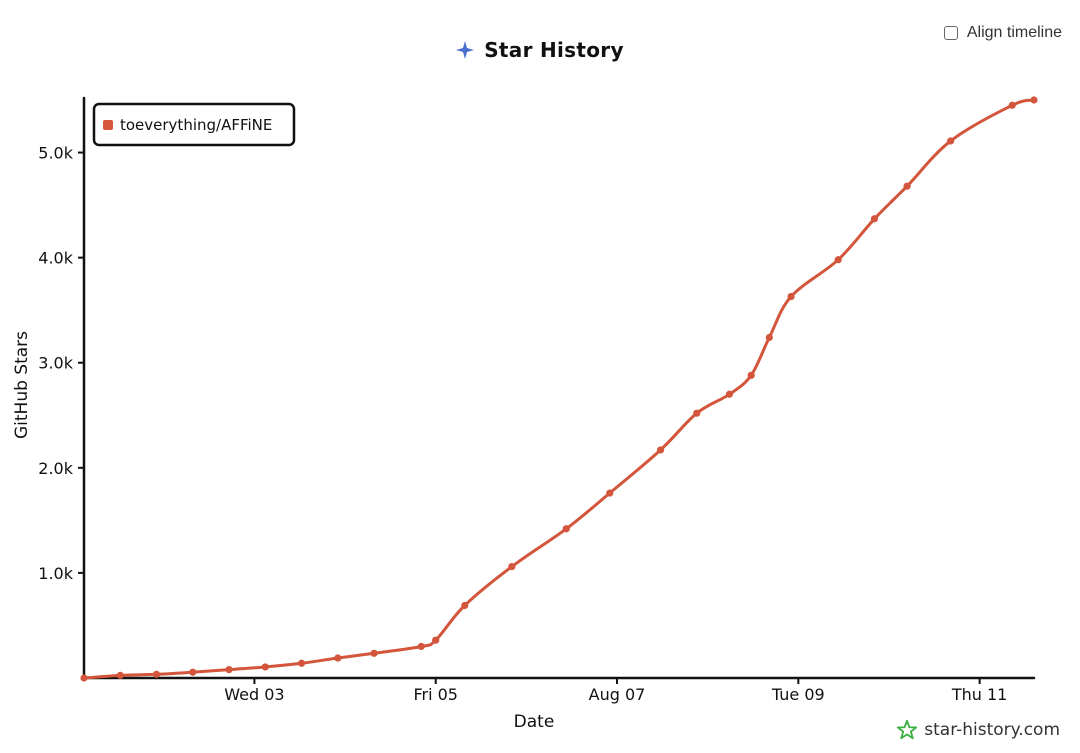 Image resolution: width=1080 pixels, height=753 pixels. What do you see at coordinates (554, 50) in the screenshot?
I see `chart-title-text: Star History` at bounding box center [554, 50].